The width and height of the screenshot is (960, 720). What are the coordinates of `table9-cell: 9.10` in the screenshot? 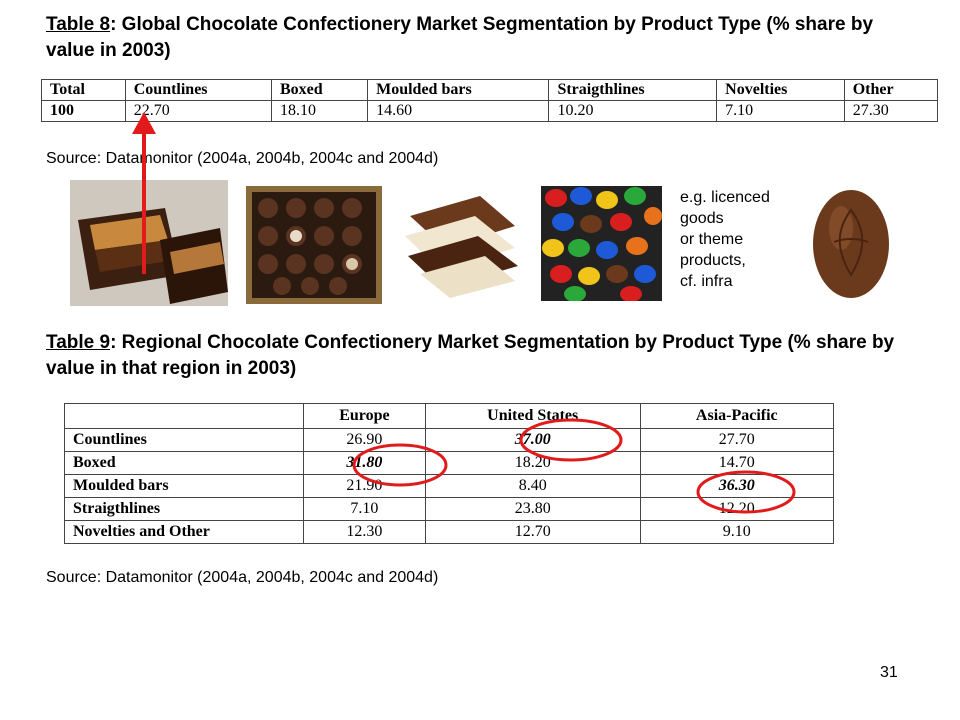 It's located at (737, 532).